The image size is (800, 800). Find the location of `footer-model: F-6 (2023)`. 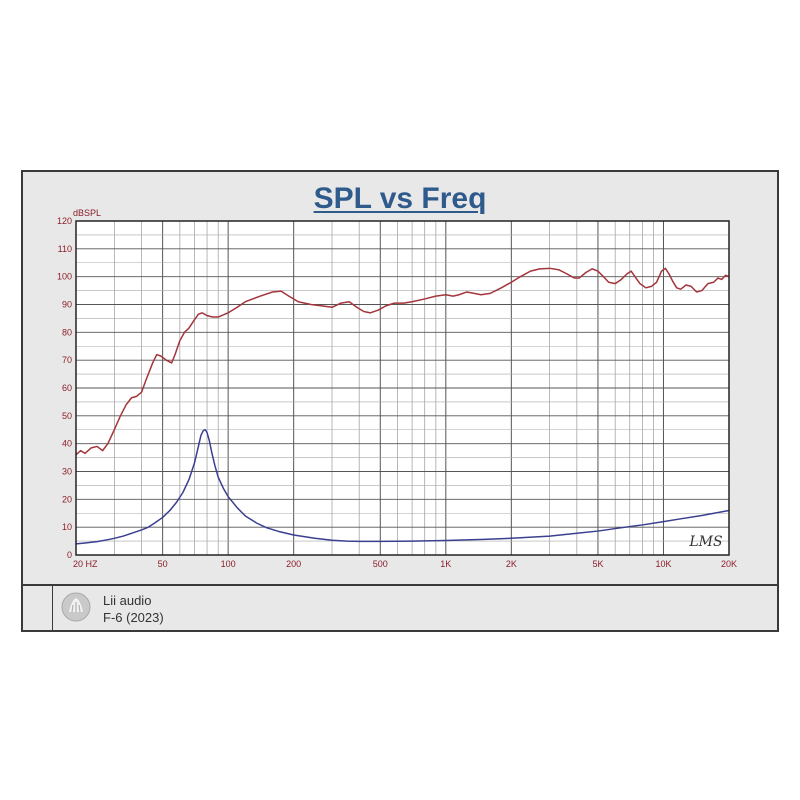

footer-model: F-6 (2023) is located at coordinates (133, 617).